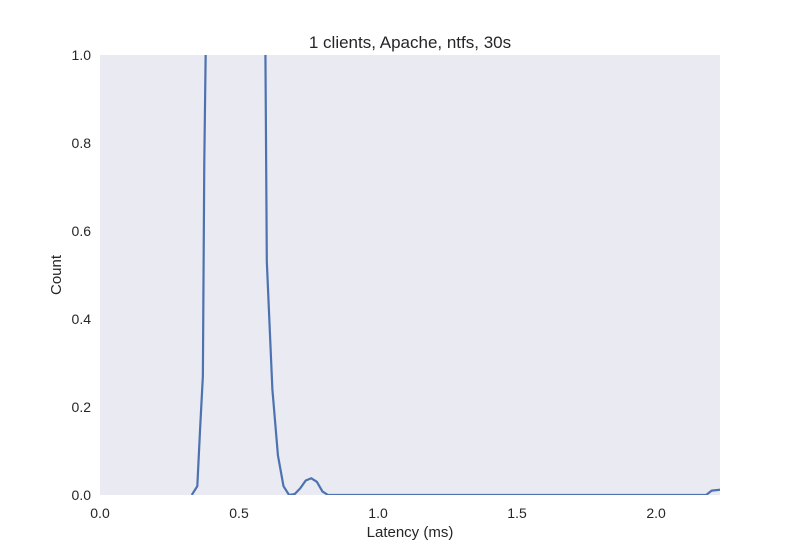 This screenshot has width=800, height=550. What do you see at coordinates (100, 513) in the screenshot?
I see `x-tick-label: 0.0` at bounding box center [100, 513].